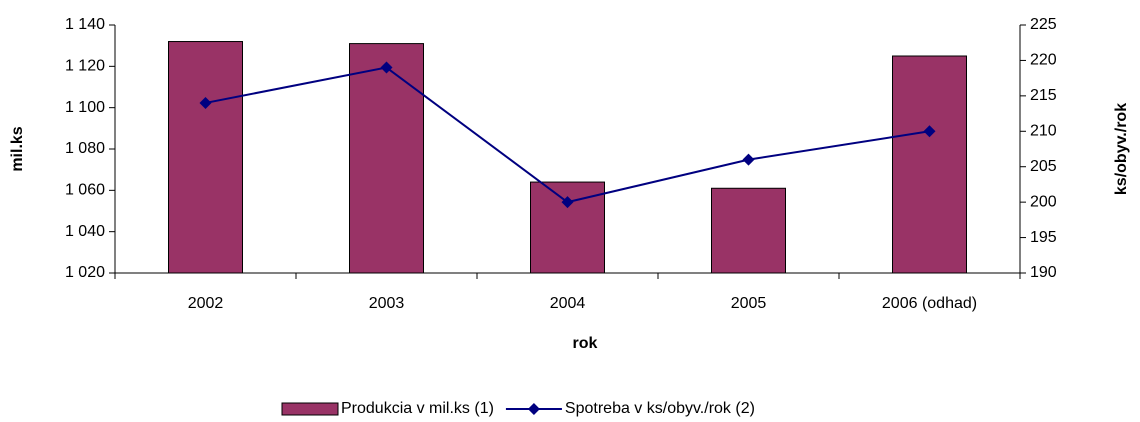 Image resolution: width=1140 pixels, height=422 pixels. What do you see at coordinates (749, 303) in the screenshot?
I see `x-tick-label: 2005` at bounding box center [749, 303].